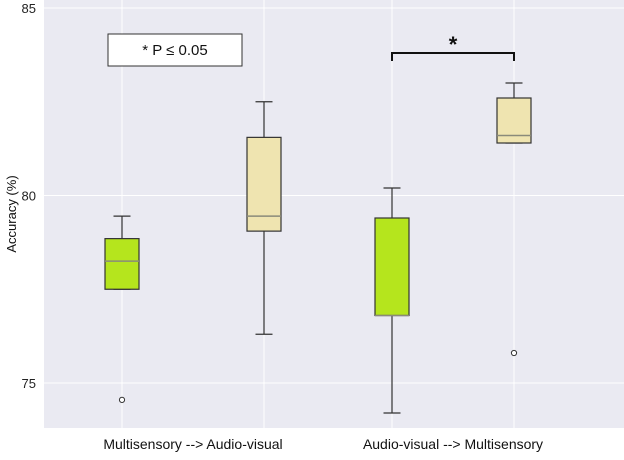 The width and height of the screenshot is (624, 460). Describe the element at coordinates (192, 444) in the screenshot. I see `category-label-0: Multisensory --> Audio-visual` at that location.